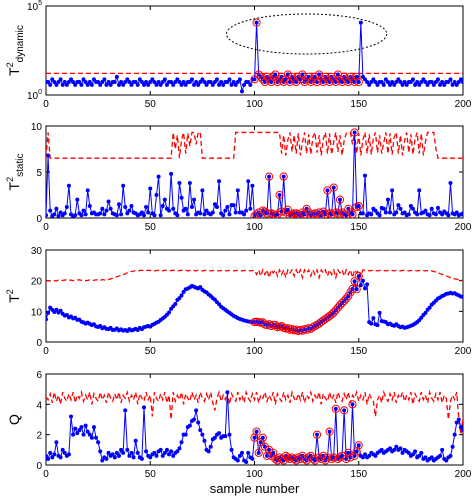 The image size is (474, 498). I want to click on y-tick-label: 10⁰, so click(34, 95).